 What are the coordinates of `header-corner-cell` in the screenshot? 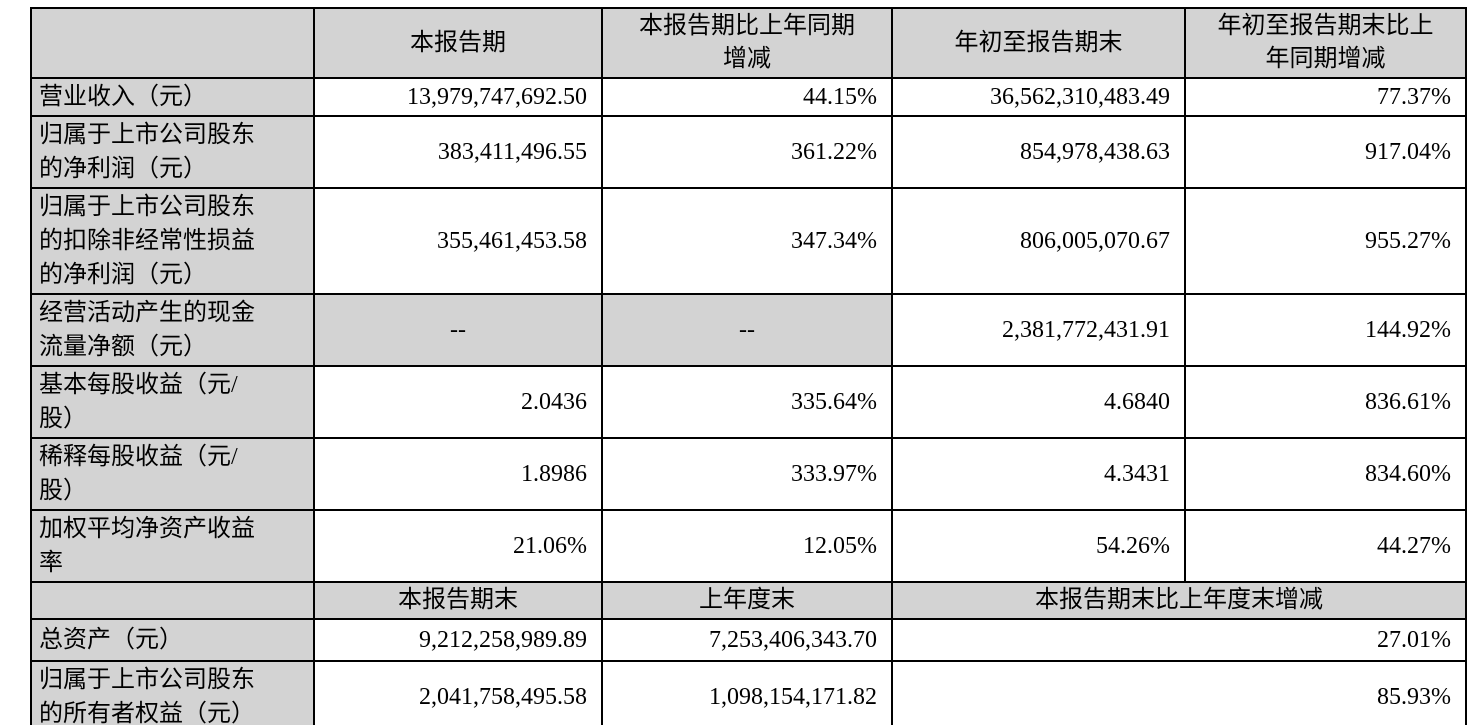 It's located at (172, 43).